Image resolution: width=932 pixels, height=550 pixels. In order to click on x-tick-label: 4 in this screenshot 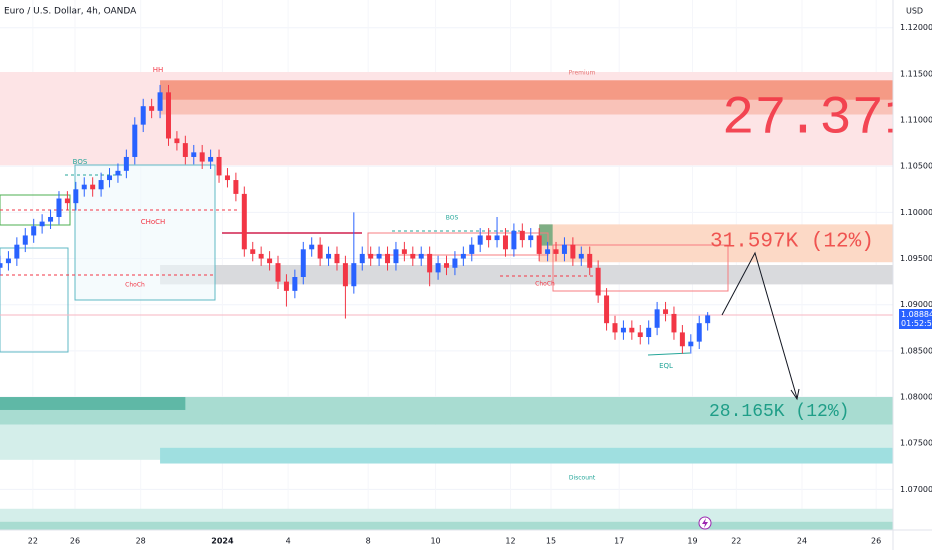, I will do `click(288, 541)`.